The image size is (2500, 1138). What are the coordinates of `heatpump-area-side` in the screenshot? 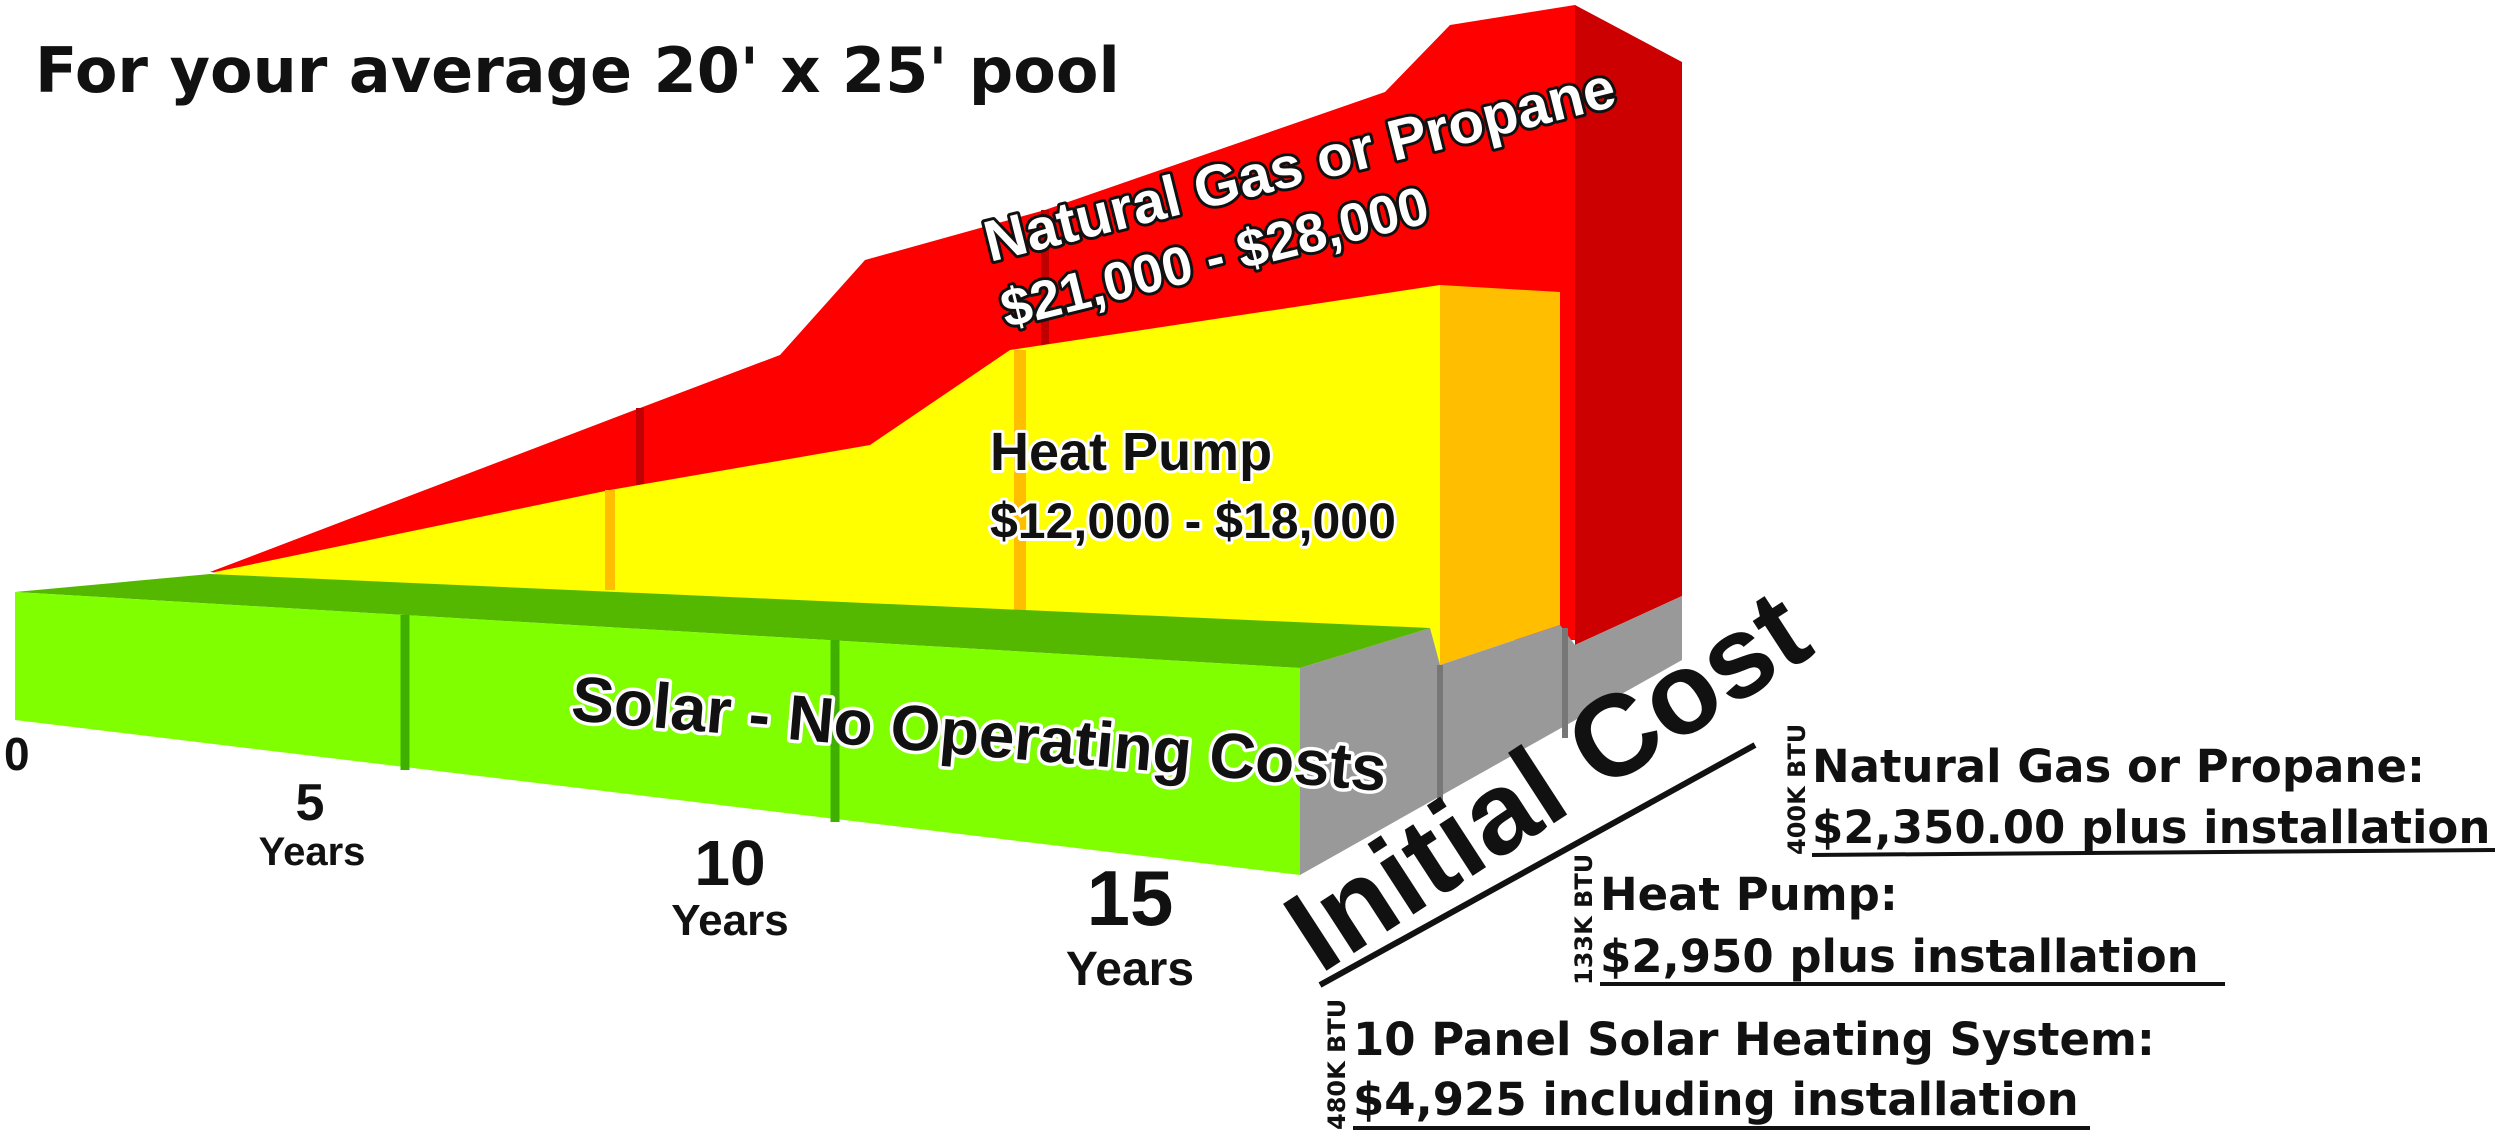 It's located at (1500, 475).